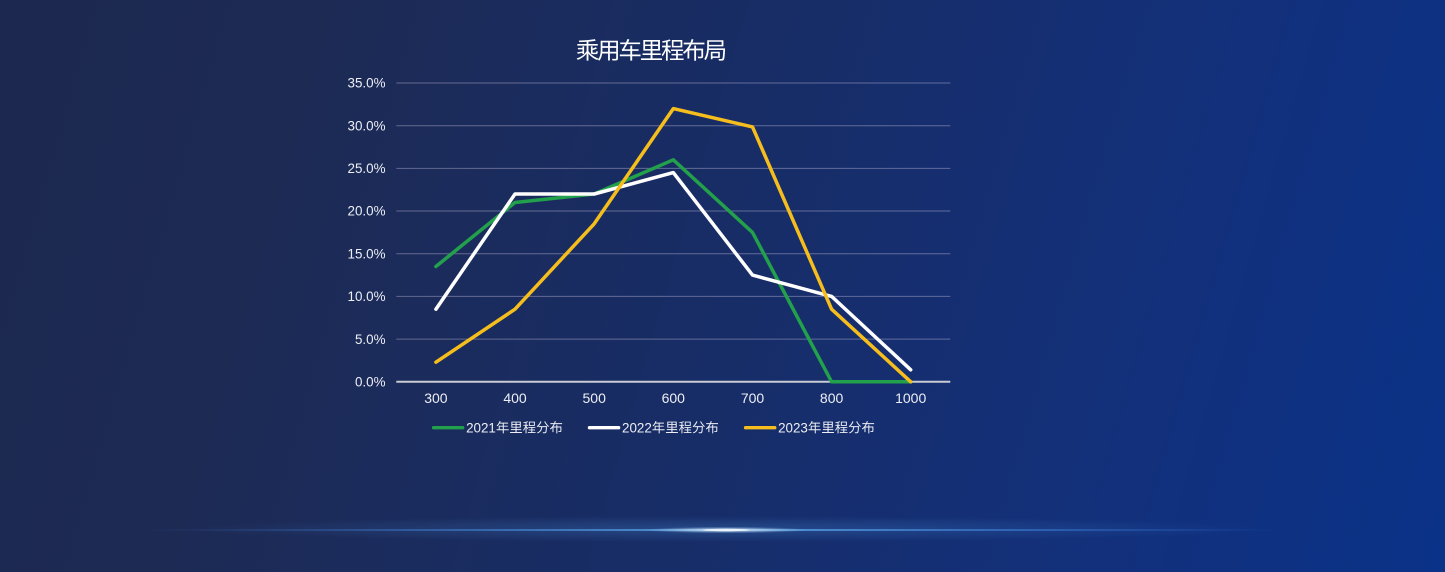  Describe the element at coordinates (367, 253) in the screenshot. I see `svg-text: 15.0%` at that location.